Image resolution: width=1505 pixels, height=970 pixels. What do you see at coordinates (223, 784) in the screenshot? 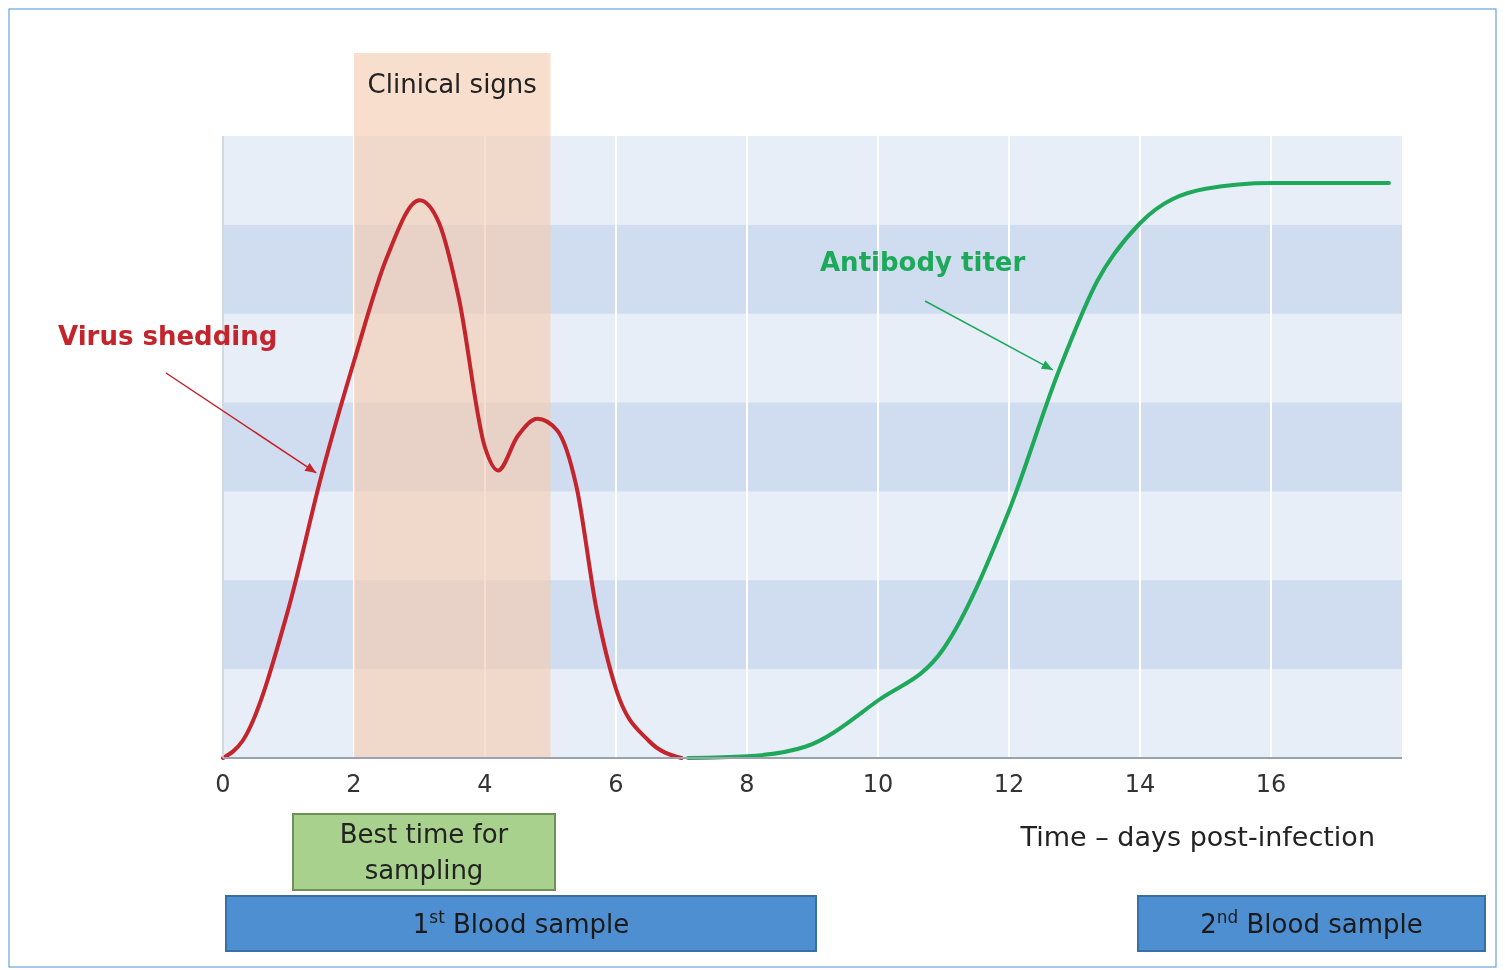
I see `x-tick-label: 0` at bounding box center [223, 784].